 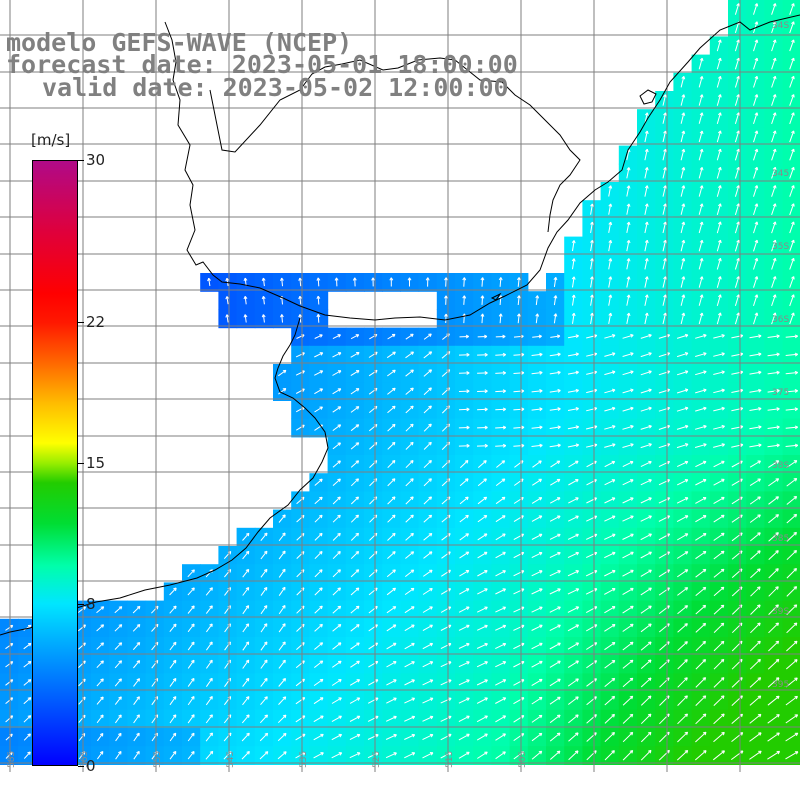 What do you see at coordinates (158, 759) in the screenshot?
I see `lon-label: 555` at bounding box center [158, 759].